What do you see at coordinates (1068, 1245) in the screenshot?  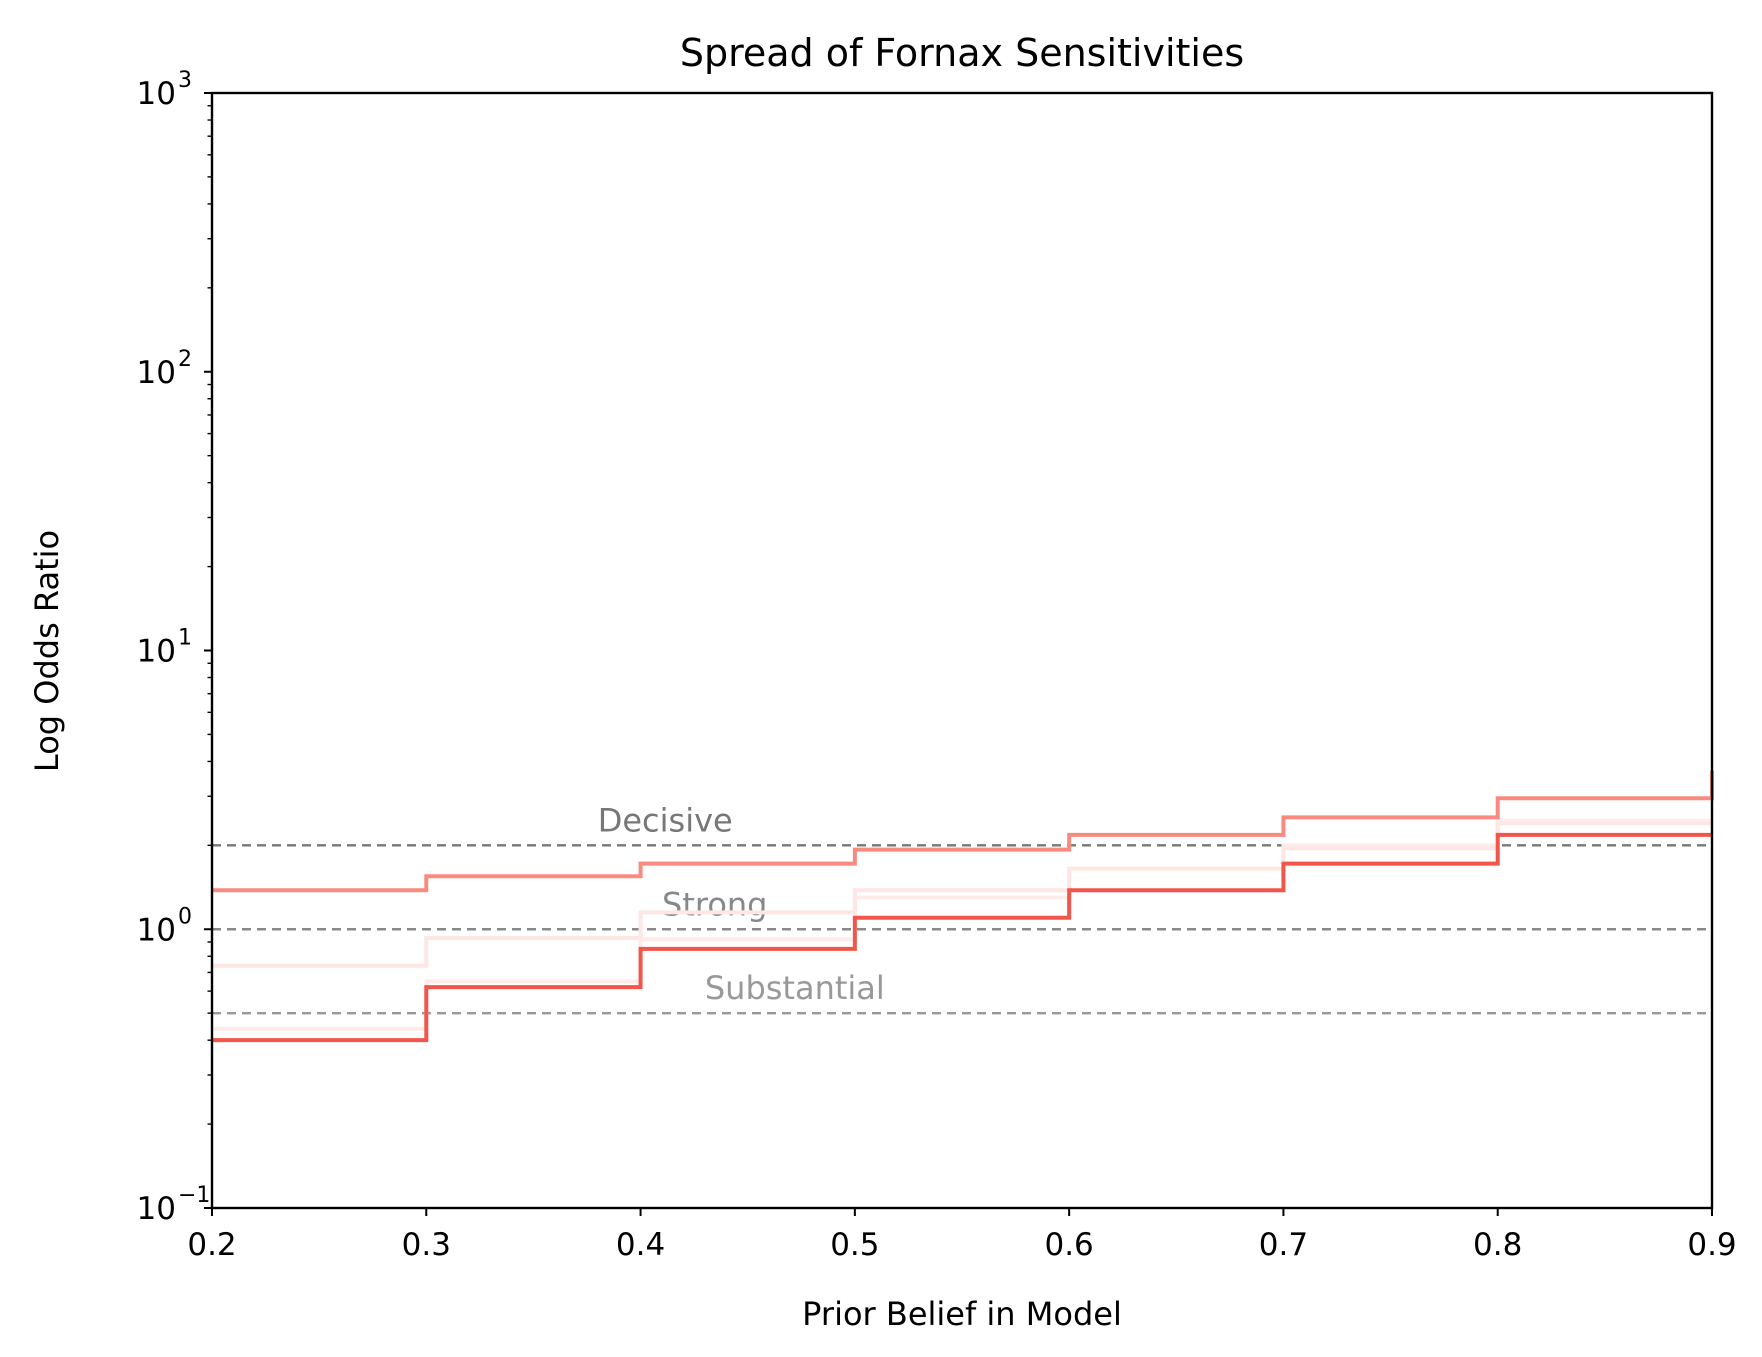 I see `x-tick-label: 0.6` at bounding box center [1068, 1245].